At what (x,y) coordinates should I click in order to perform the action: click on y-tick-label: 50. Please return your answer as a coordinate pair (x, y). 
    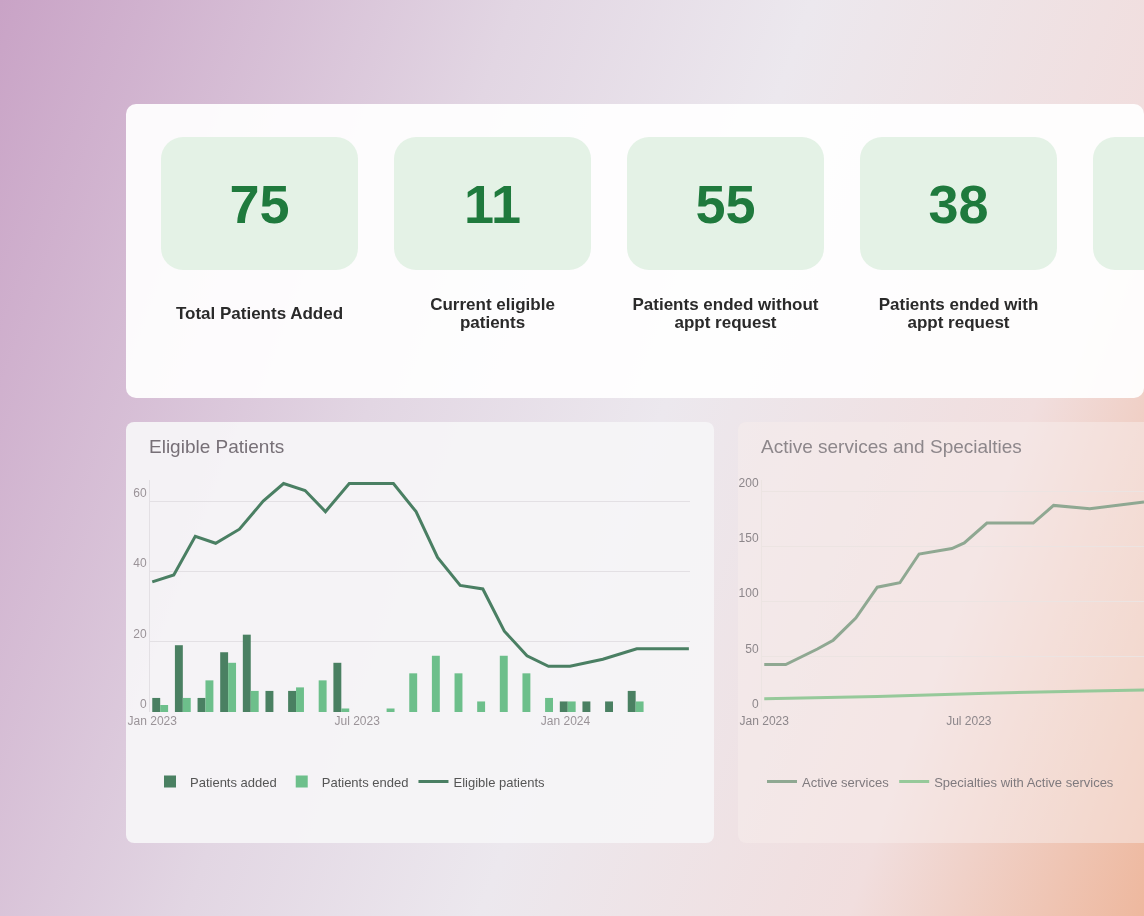
    Looking at the image, I should click on (752, 648).